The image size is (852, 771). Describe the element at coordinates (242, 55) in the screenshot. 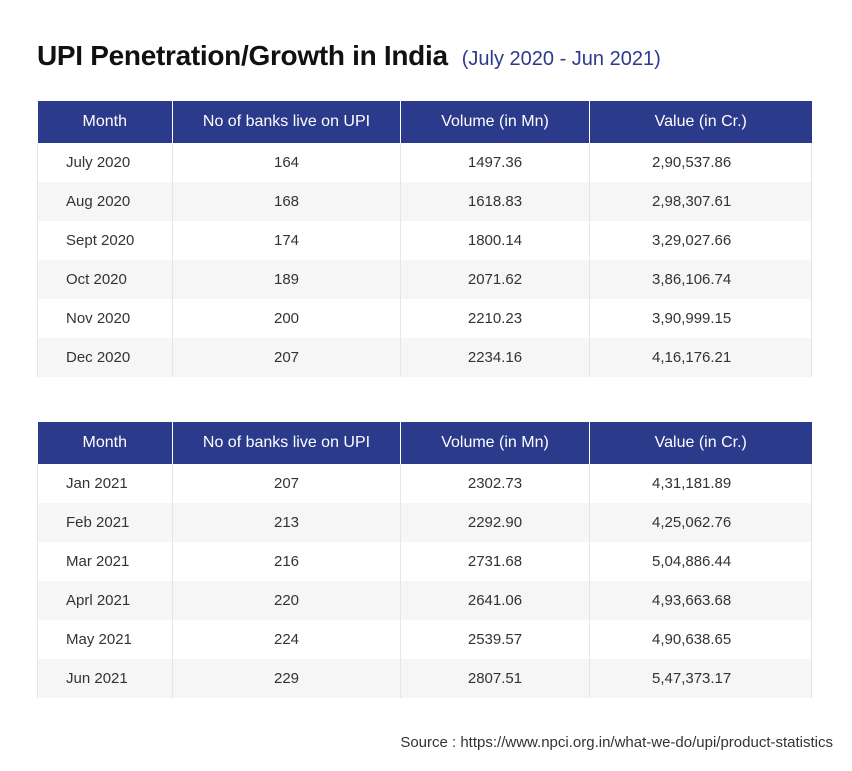

I see `page-title: UPI Penetration/Growth in India` at that location.